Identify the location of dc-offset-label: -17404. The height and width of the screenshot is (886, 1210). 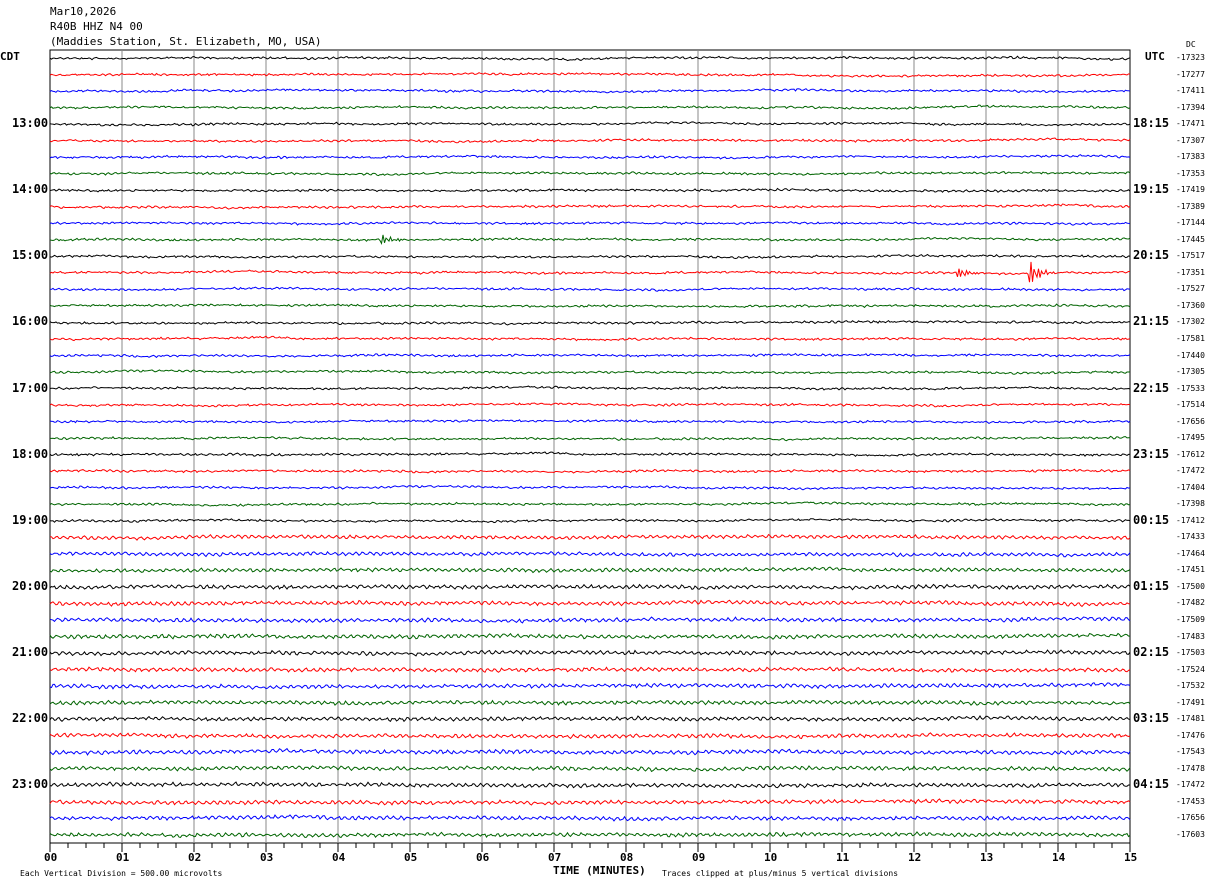
(1190, 487).